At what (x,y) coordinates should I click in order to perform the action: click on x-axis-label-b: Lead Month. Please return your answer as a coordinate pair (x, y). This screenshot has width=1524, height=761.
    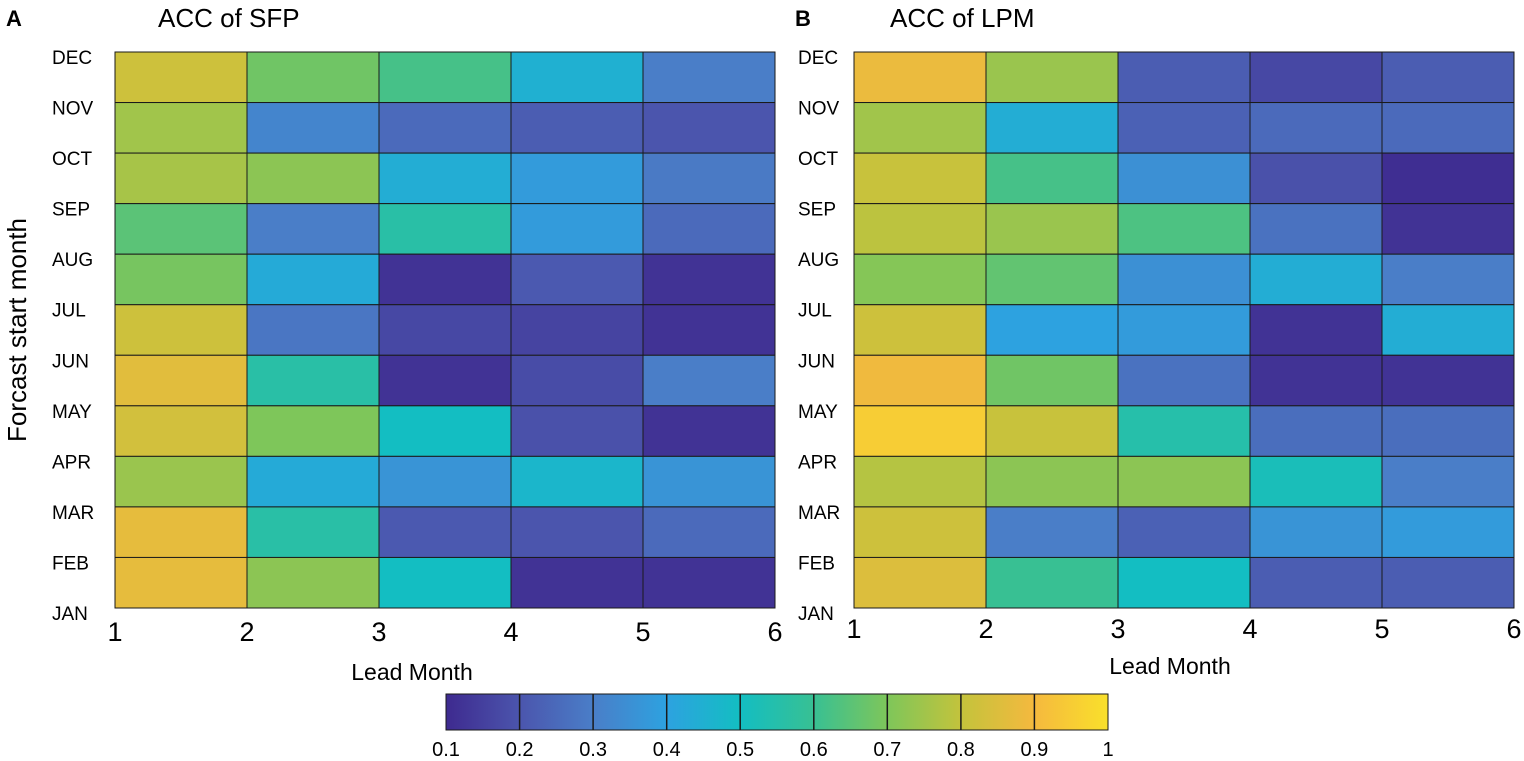
    Looking at the image, I should click on (1169, 666).